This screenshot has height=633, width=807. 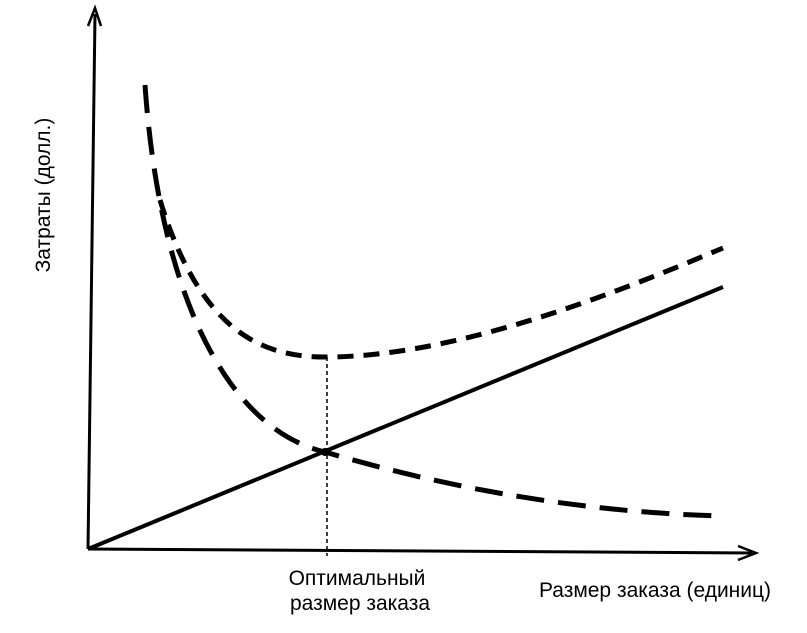 I want to click on x-axis-label: Размер заказа (единиц), so click(x=655, y=590).